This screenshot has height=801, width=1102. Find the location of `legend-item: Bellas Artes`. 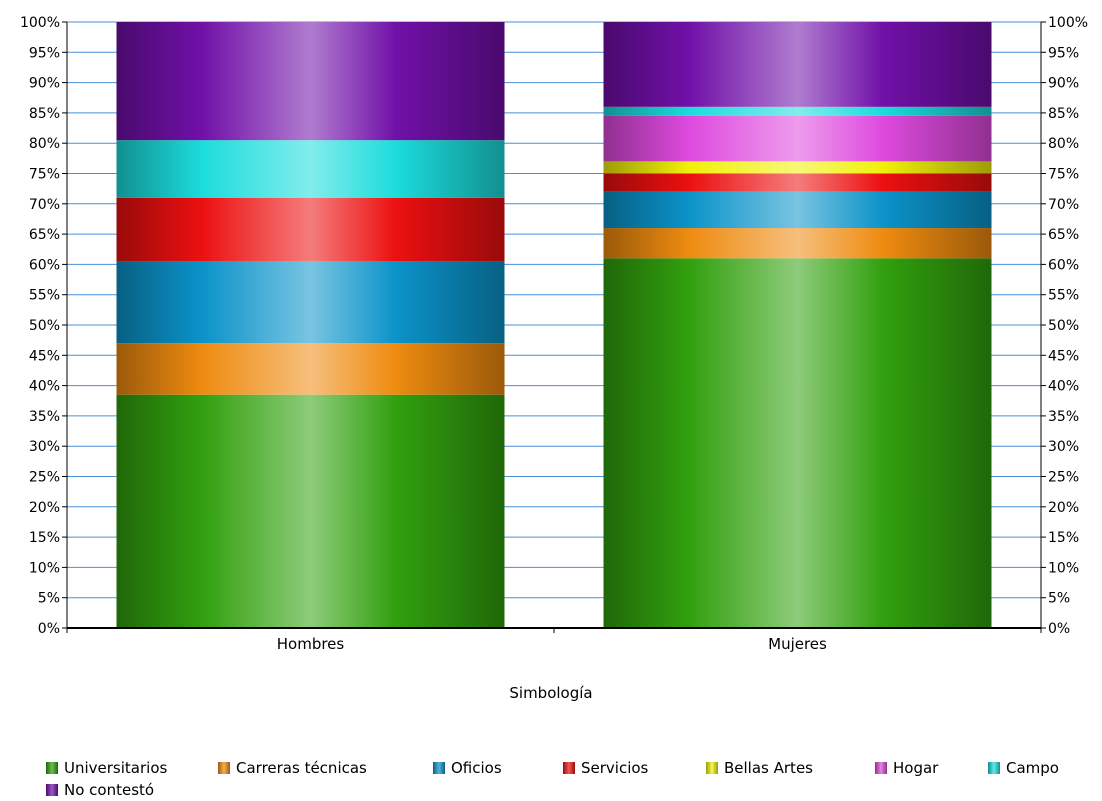

legend-item: Bellas Artes is located at coordinates (786, 768).